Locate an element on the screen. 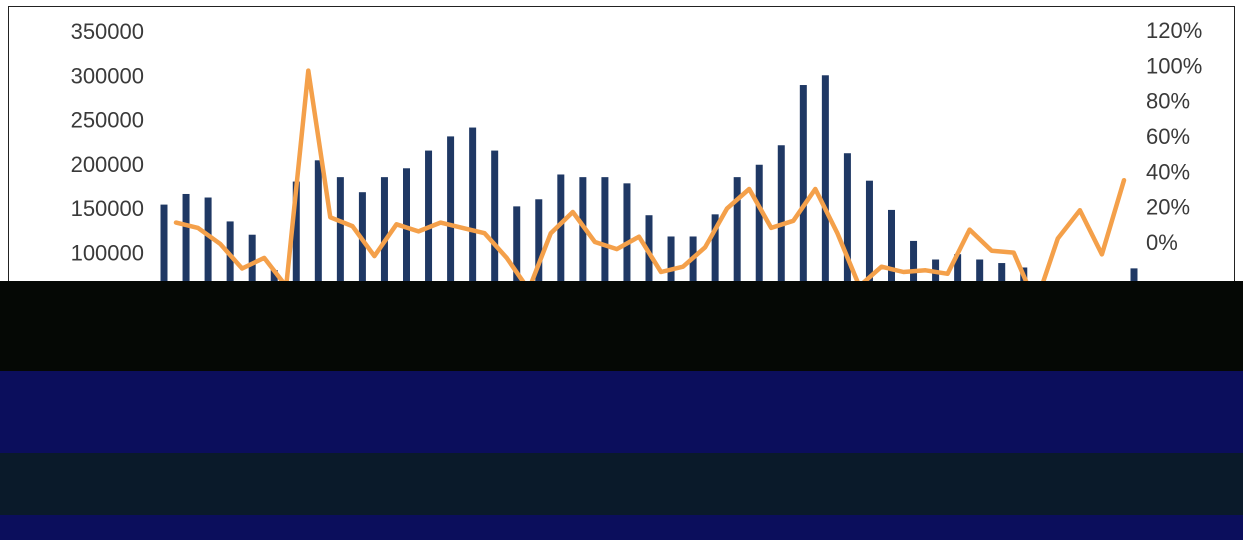  left-tick-label: 150000 is located at coordinates (107, 208).